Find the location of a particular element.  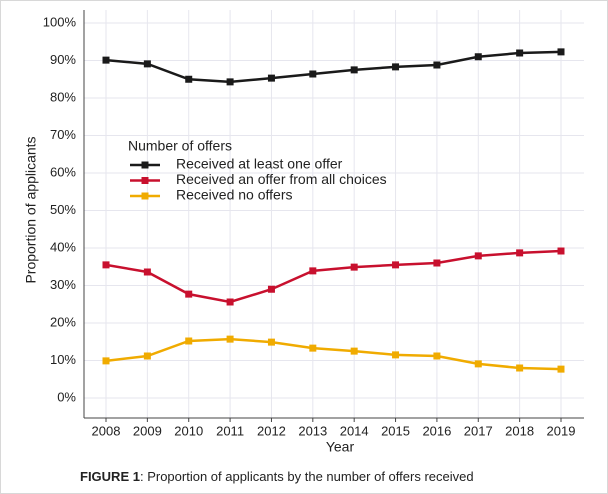

y-tick-label: 30% is located at coordinates (63, 284).